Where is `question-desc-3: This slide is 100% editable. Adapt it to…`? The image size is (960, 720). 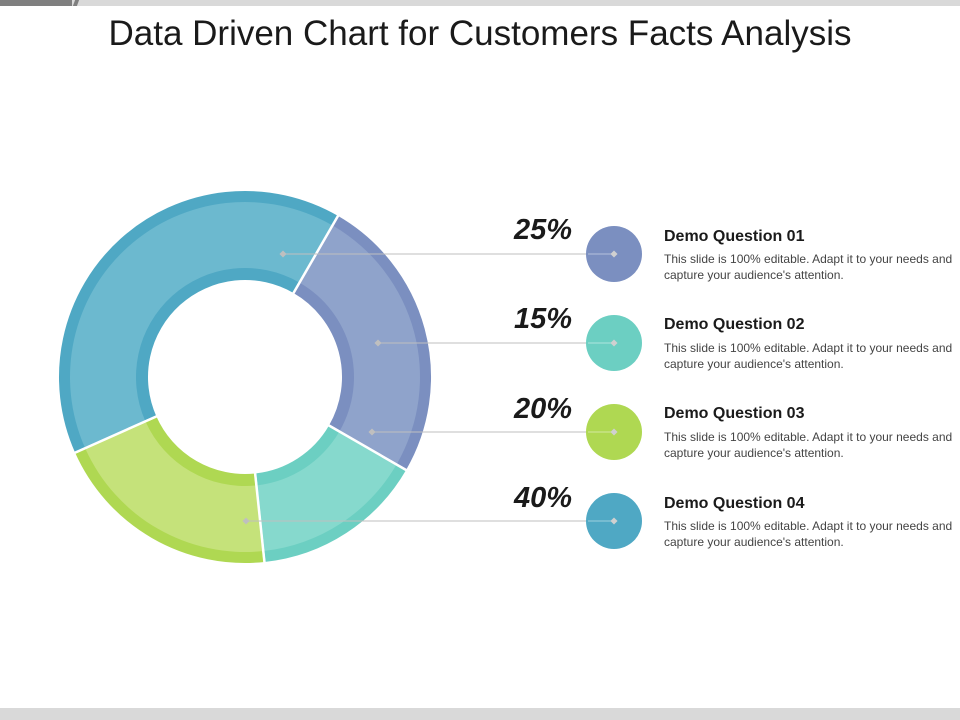 question-desc-3: This slide is 100% editable. Adapt it to… is located at coordinates (808, 445).